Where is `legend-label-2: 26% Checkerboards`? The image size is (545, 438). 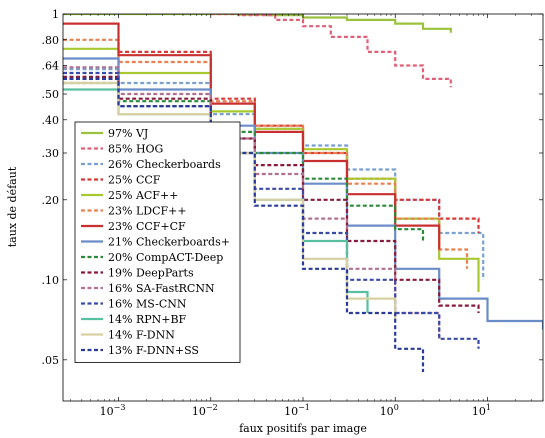 legend-label-2: 26% Checkerboards is located at coordinates (164, 164).